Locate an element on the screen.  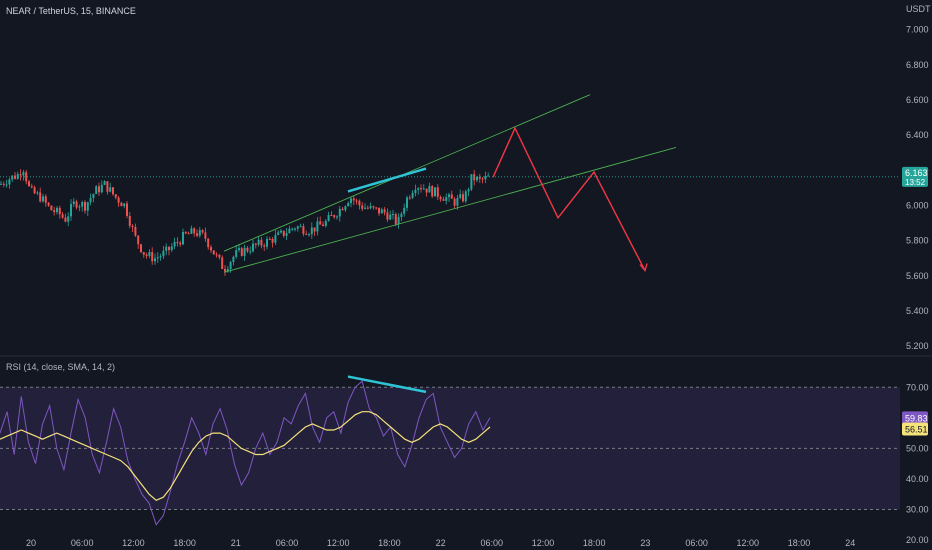
candles is located at coordinates (245, 222).